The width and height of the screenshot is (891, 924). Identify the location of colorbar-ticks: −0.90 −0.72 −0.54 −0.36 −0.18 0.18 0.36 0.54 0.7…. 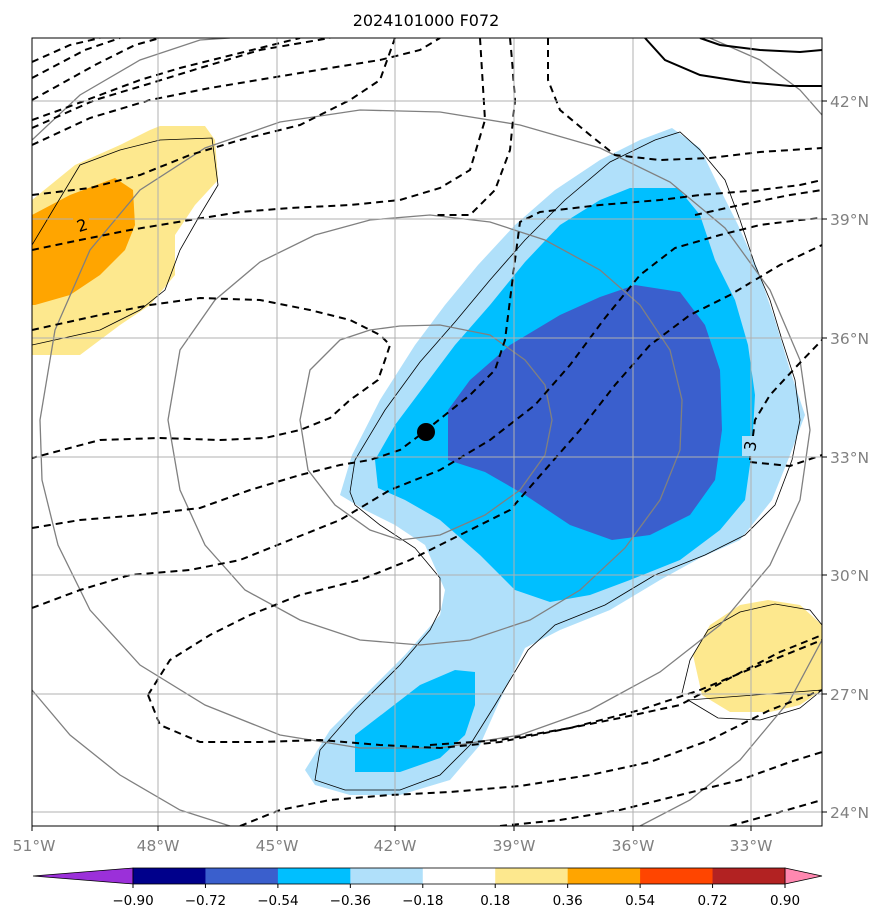
(456, 896).